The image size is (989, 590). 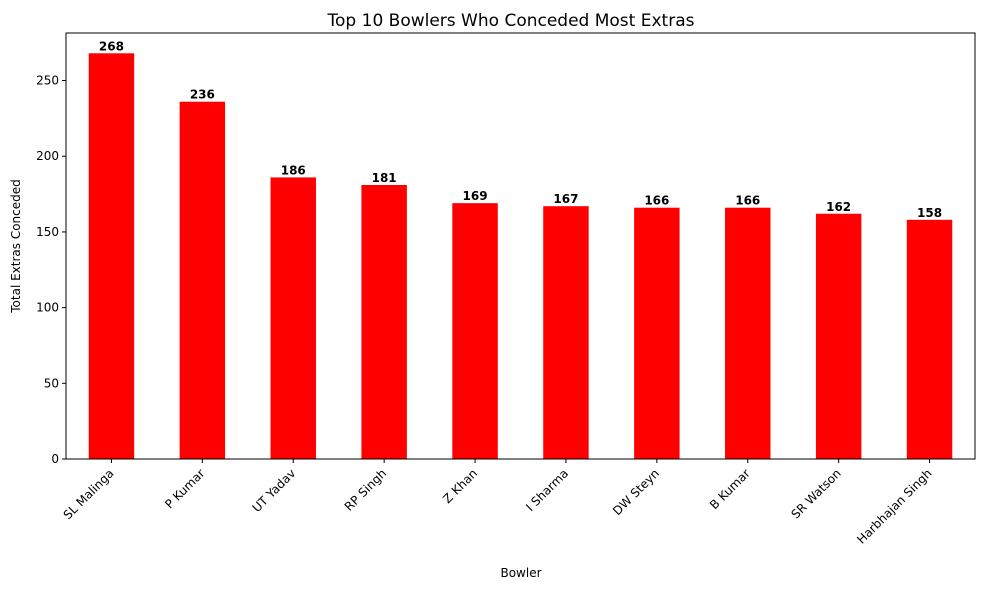 I want to click on data-label: 169, so click(x=475, y=196).